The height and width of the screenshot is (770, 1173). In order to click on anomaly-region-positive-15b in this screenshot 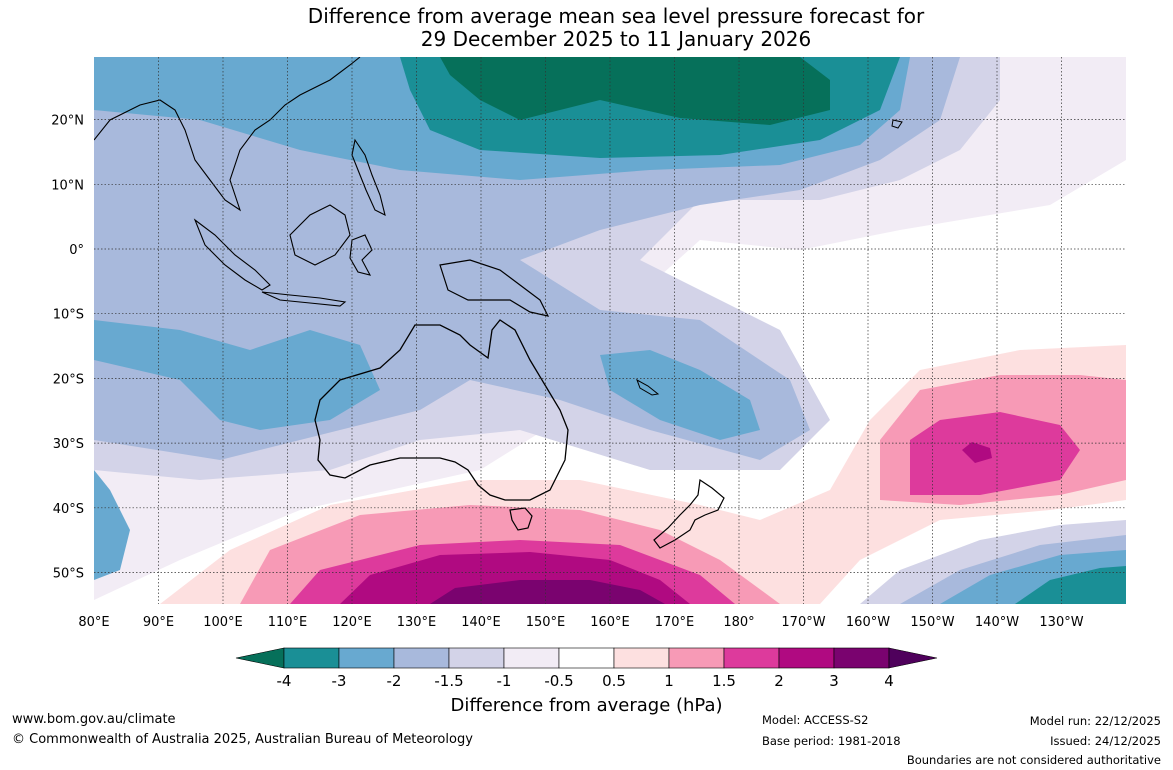, I will do `click(995, 453)`.